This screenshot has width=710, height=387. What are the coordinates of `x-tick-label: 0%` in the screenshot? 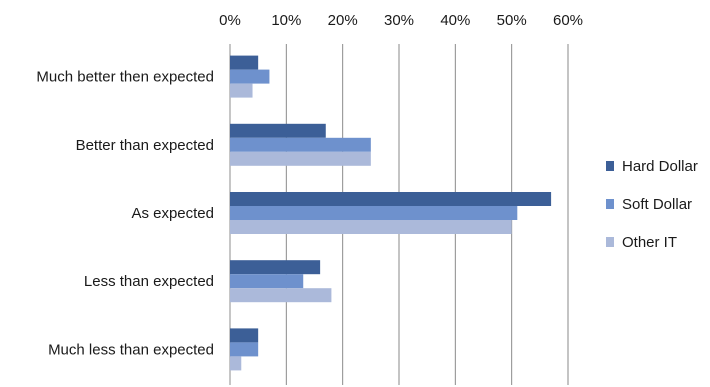 It's located at (230, 20).